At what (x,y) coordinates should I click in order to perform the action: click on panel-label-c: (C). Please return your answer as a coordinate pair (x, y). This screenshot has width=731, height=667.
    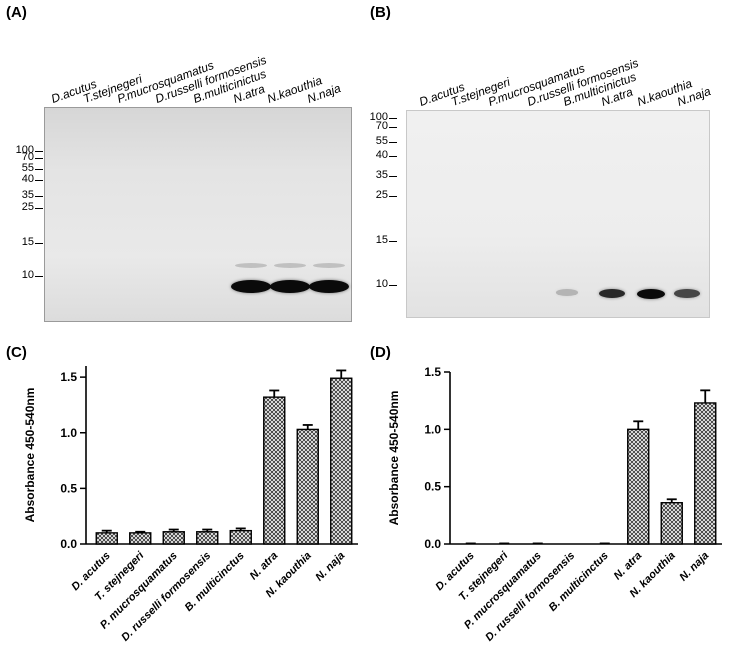
    Looking at the image, I should click on (16, 352).